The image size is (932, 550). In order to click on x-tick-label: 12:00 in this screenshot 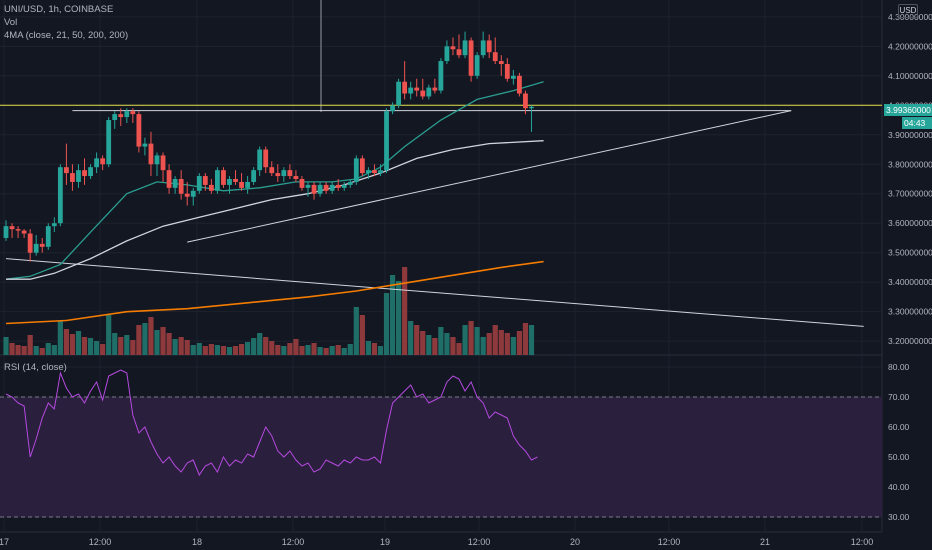, I will do `click(862, 542)`.